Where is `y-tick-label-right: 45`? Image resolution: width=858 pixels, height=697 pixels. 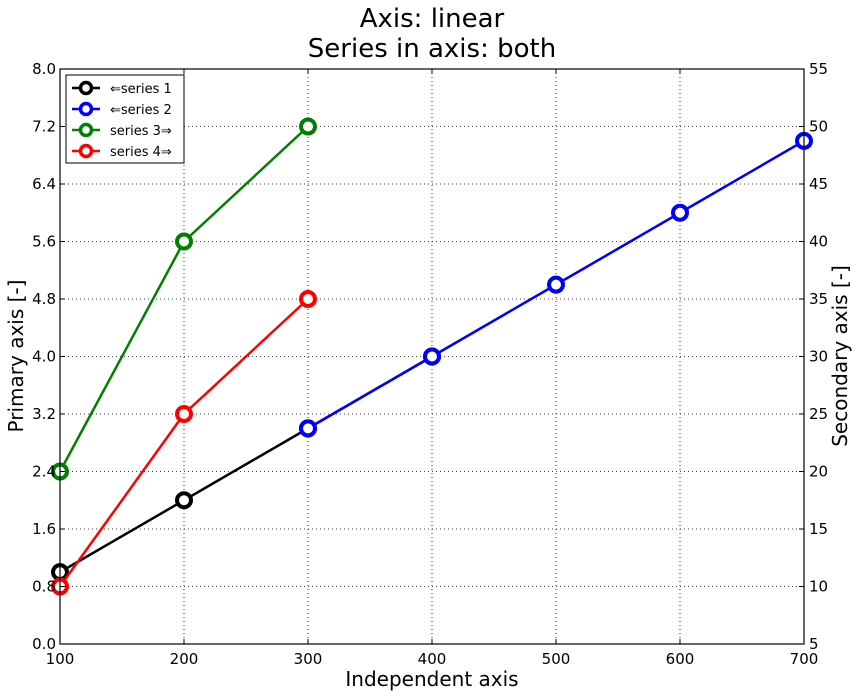
y-tick-label-right: 45 is located at coordinates (818, 184).